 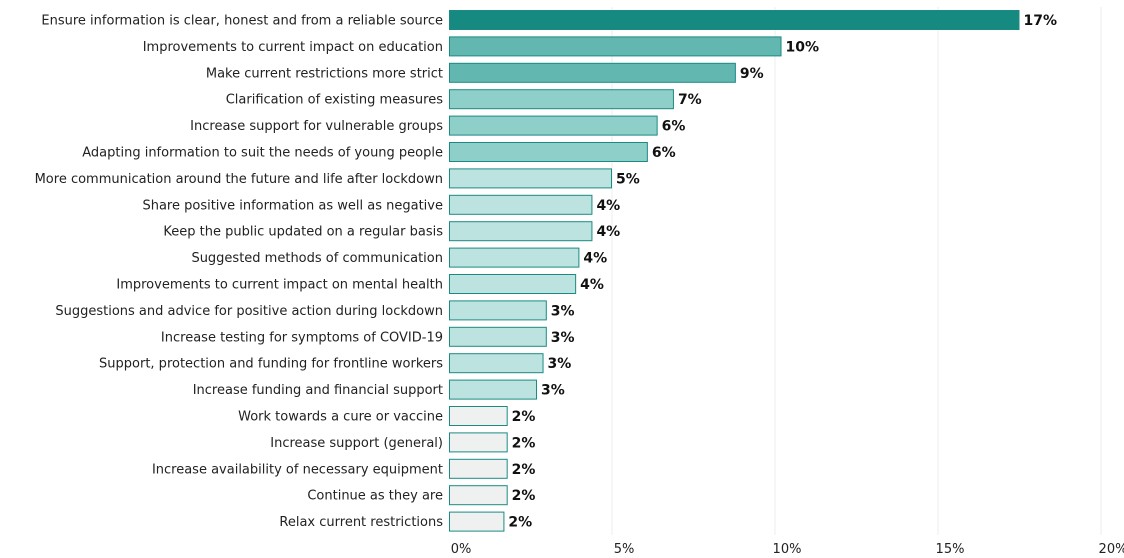 What do you see at coordinates (318, 390) in the screenshot?
I see `category-label: Increase funding and financial support` at bounding box center [318, 390].